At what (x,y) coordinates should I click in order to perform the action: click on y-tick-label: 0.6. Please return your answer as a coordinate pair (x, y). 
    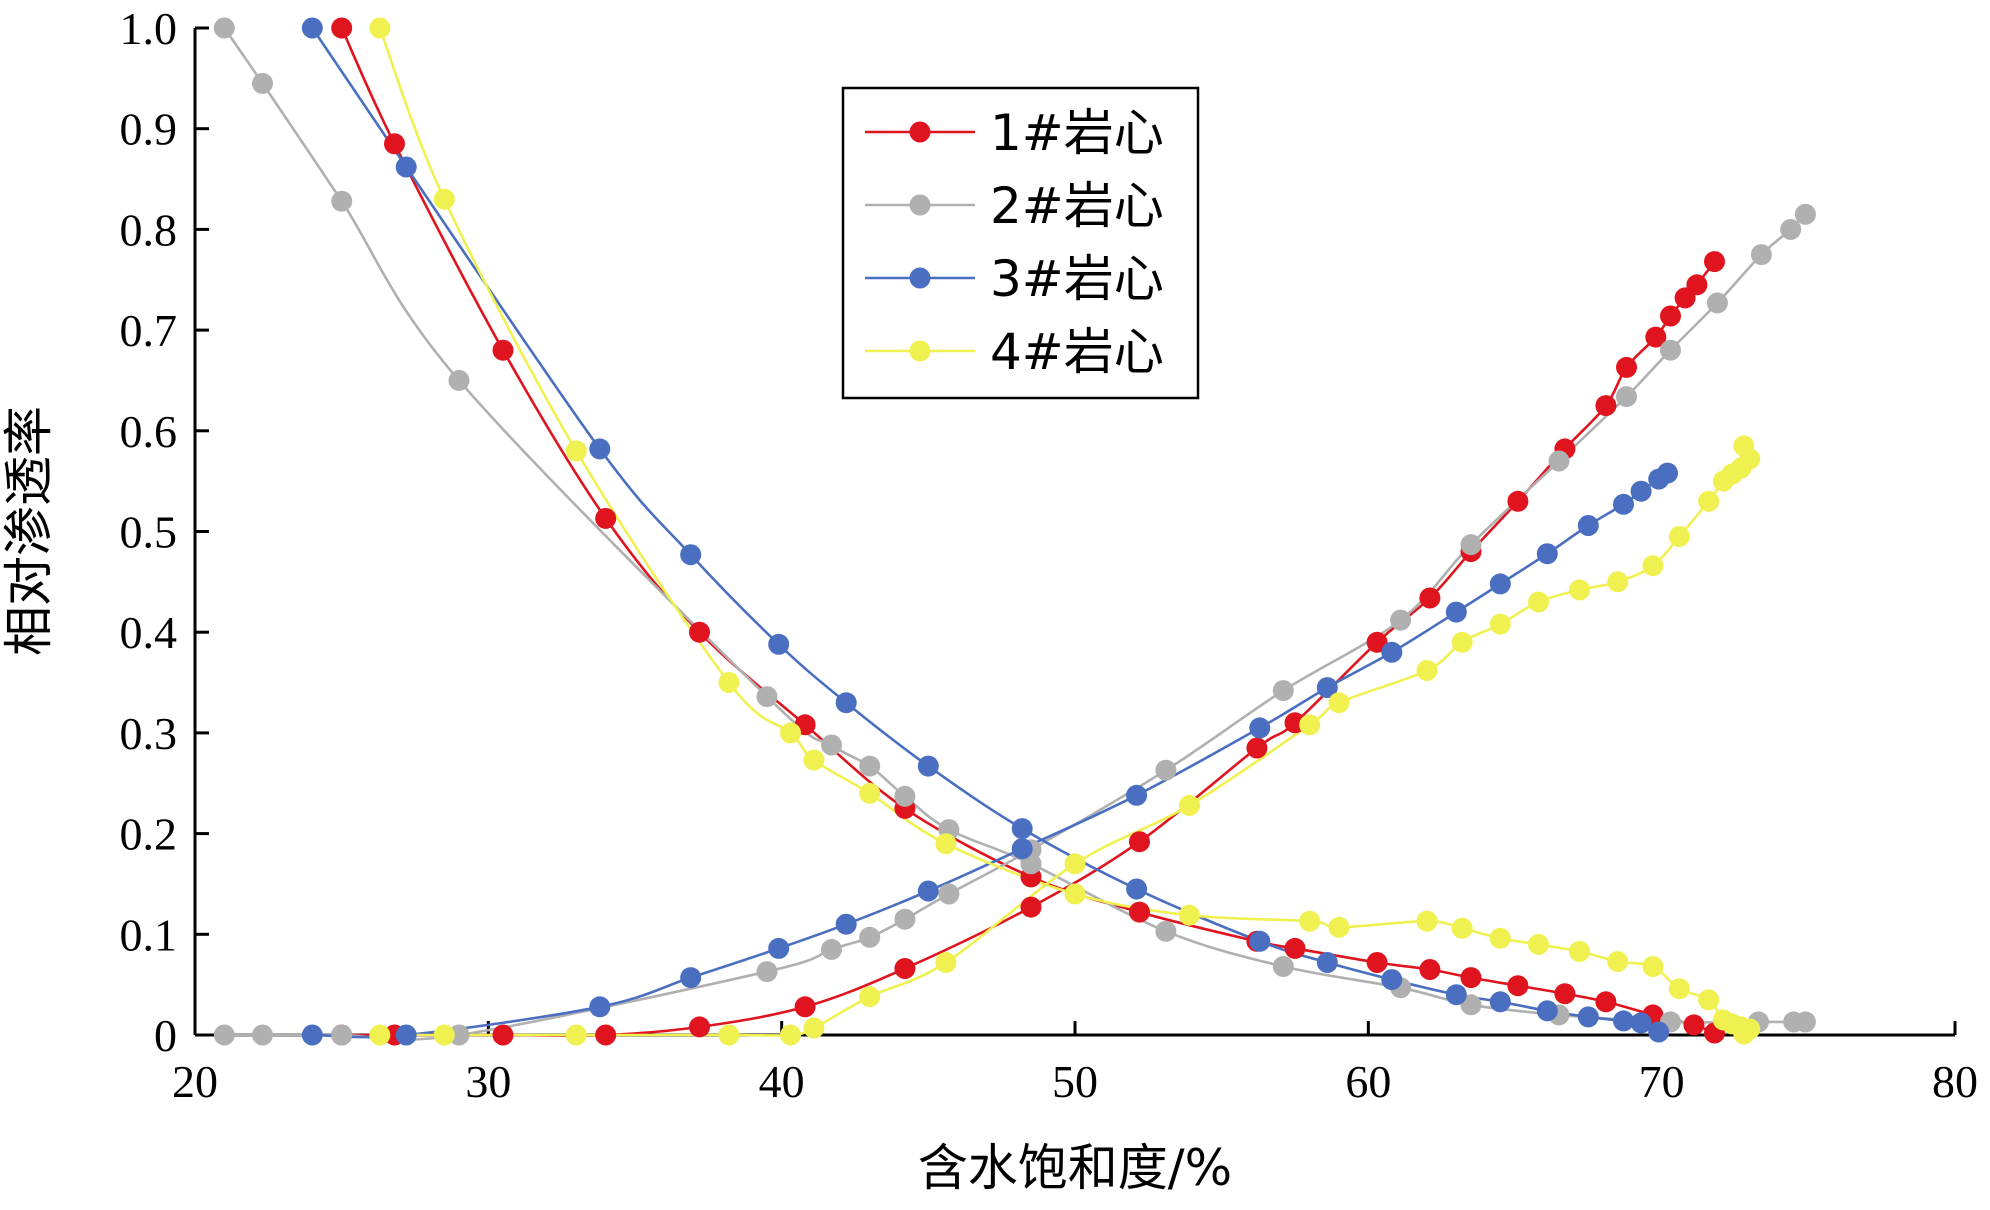
    Looking at the image, I should click on (149, 431).